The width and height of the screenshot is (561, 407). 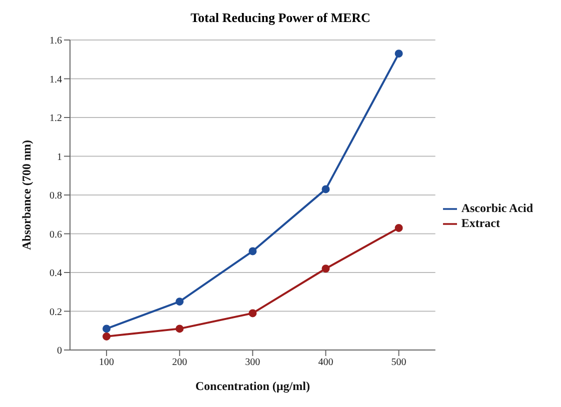 I want to click on y-tick-label: 1.6, so click(x=56, y=41).